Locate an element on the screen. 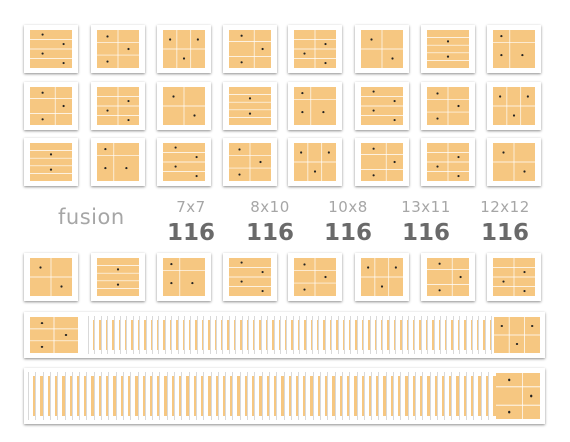 The width and height of the screenshot is (570, 442). size-label: 13x11 is located at coordinates (426, 207).